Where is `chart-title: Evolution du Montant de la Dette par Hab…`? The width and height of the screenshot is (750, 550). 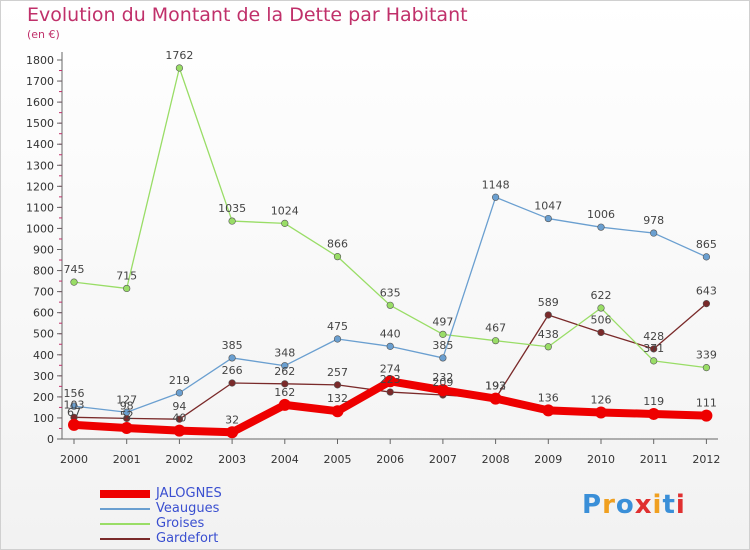 chart-title: Evolution du Montant de la Dette par Hab… is located at coordinates (247, 15).